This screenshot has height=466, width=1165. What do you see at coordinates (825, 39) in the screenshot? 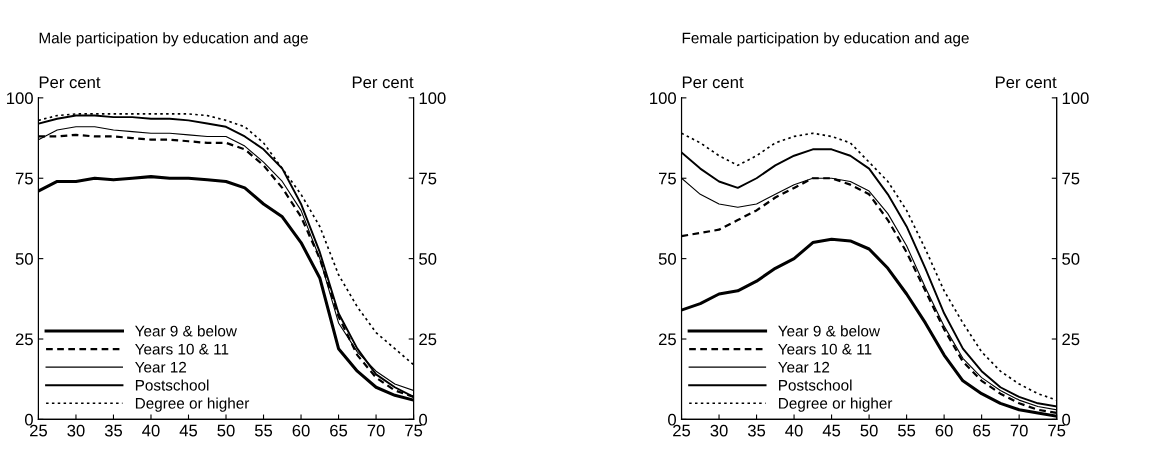
I see `chart-title: Female participation by education and age` at bounding box center [825, 39].